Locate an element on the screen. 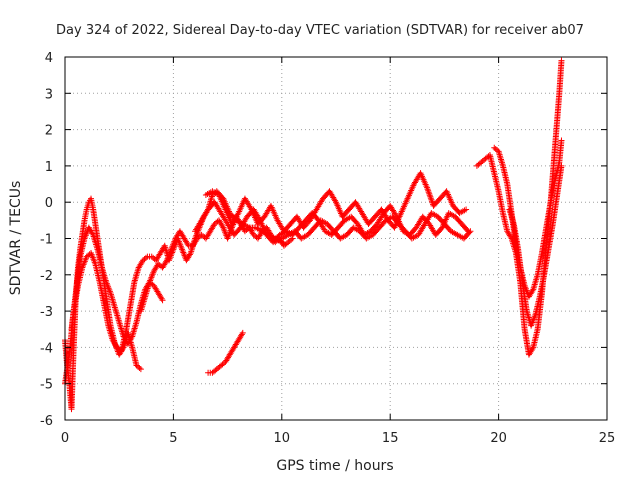  y-tick-label: -4 is located at coordinates (46, 348).